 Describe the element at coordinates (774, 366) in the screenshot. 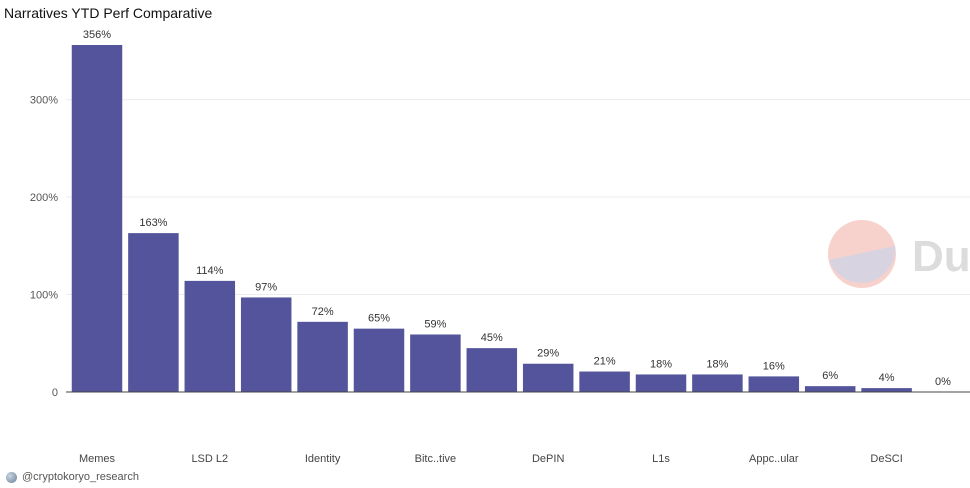

I see `bar-value-label: 16%` at that location.